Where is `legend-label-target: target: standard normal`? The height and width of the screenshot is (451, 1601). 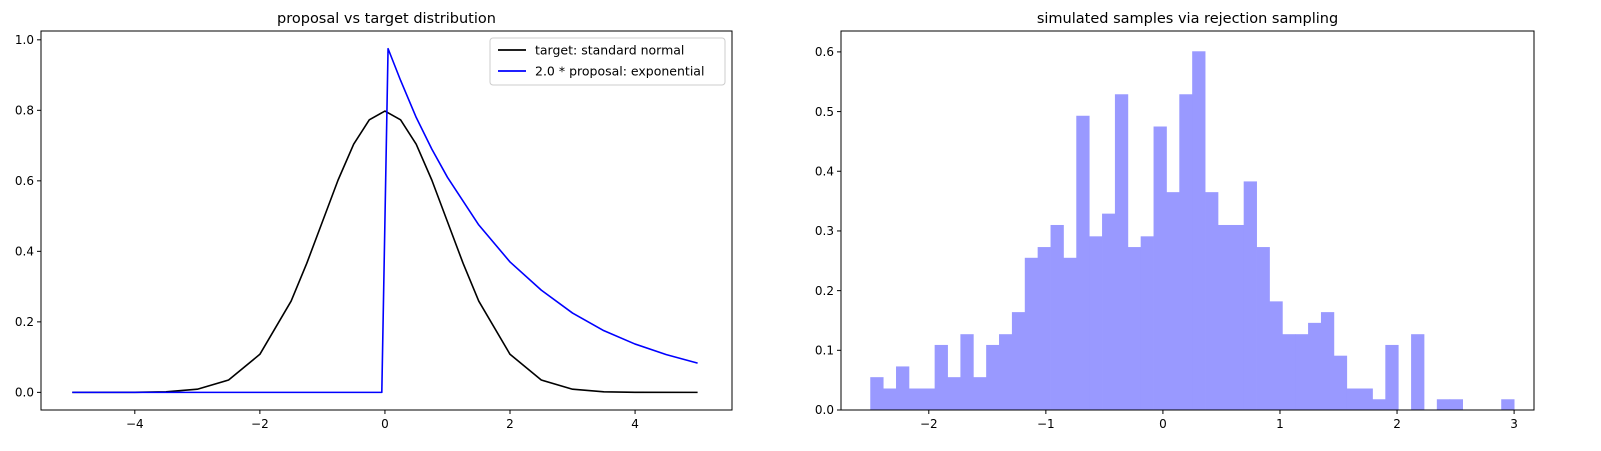
legend-label-target: target: standard normal is located at coordinates (609, 50).